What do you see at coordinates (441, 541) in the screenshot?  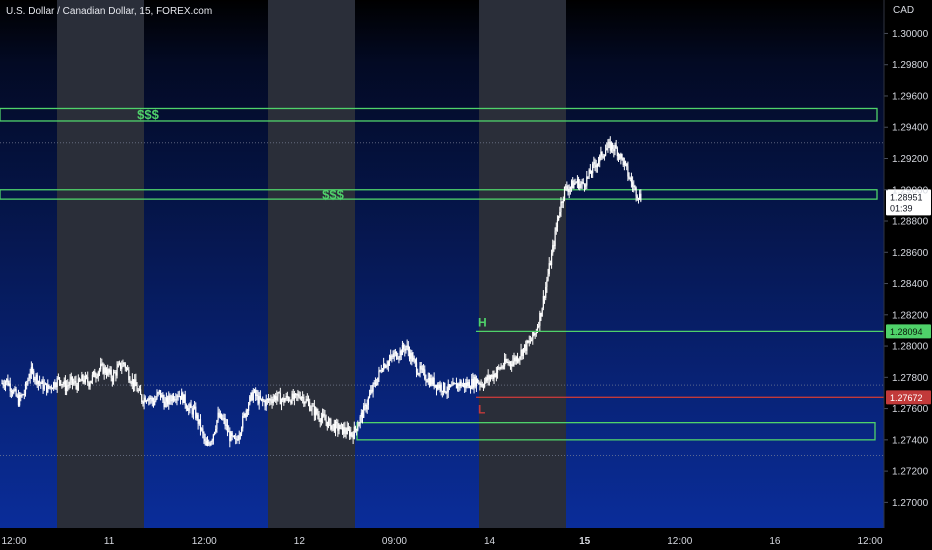 I see `time-axis: 12:00 11 12:00 12 09:00 14 15 12:00 16 12:00` at bounding box center [441, 541].